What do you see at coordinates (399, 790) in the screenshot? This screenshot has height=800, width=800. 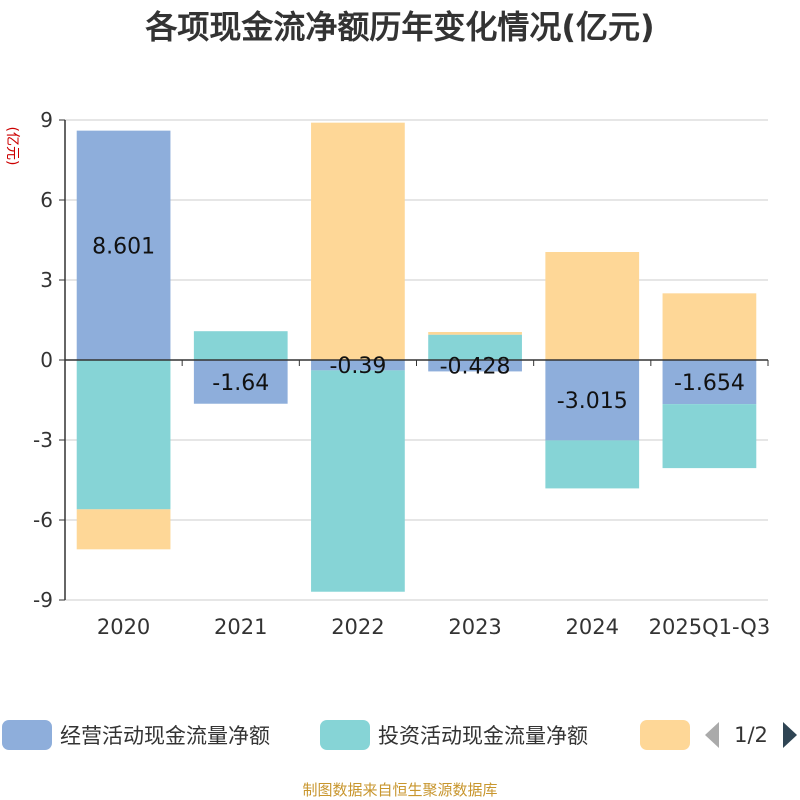 I see `source-note: 制图数据来自恒生聚源数据库` at bounding box center [399, 790].